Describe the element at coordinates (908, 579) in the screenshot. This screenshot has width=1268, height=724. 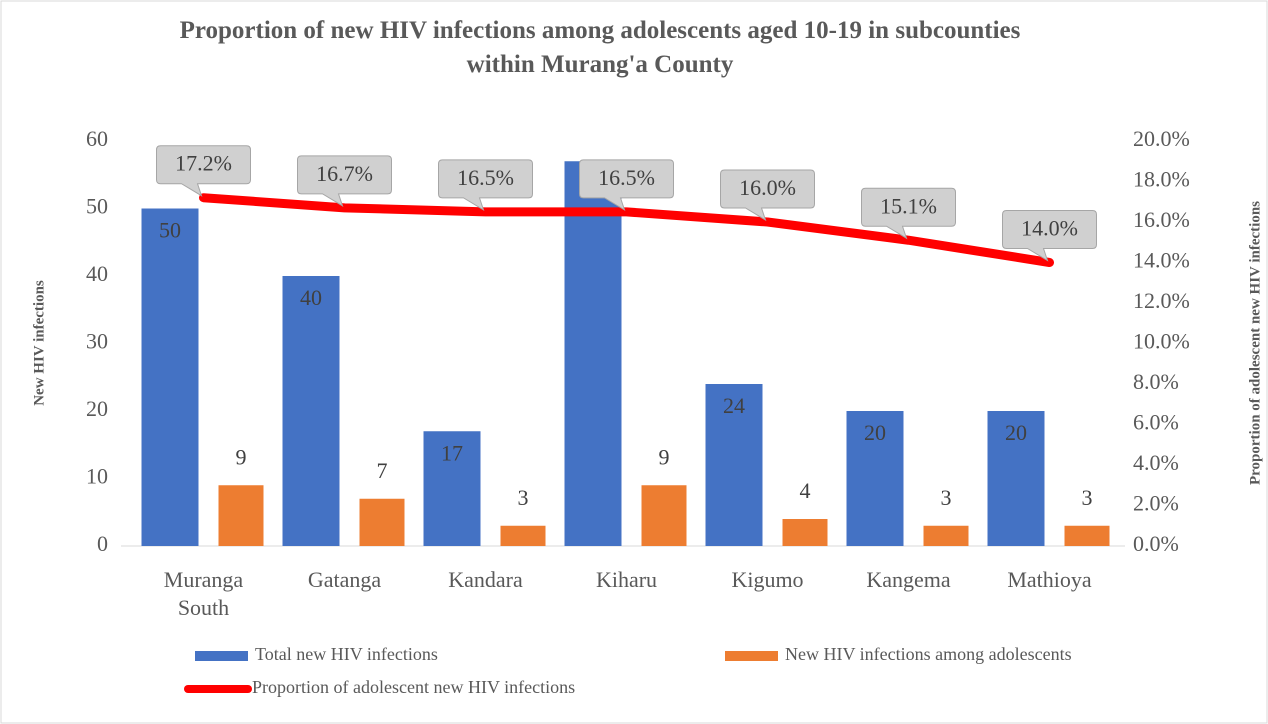
I see `x-tick-label: Kangema` at that location.